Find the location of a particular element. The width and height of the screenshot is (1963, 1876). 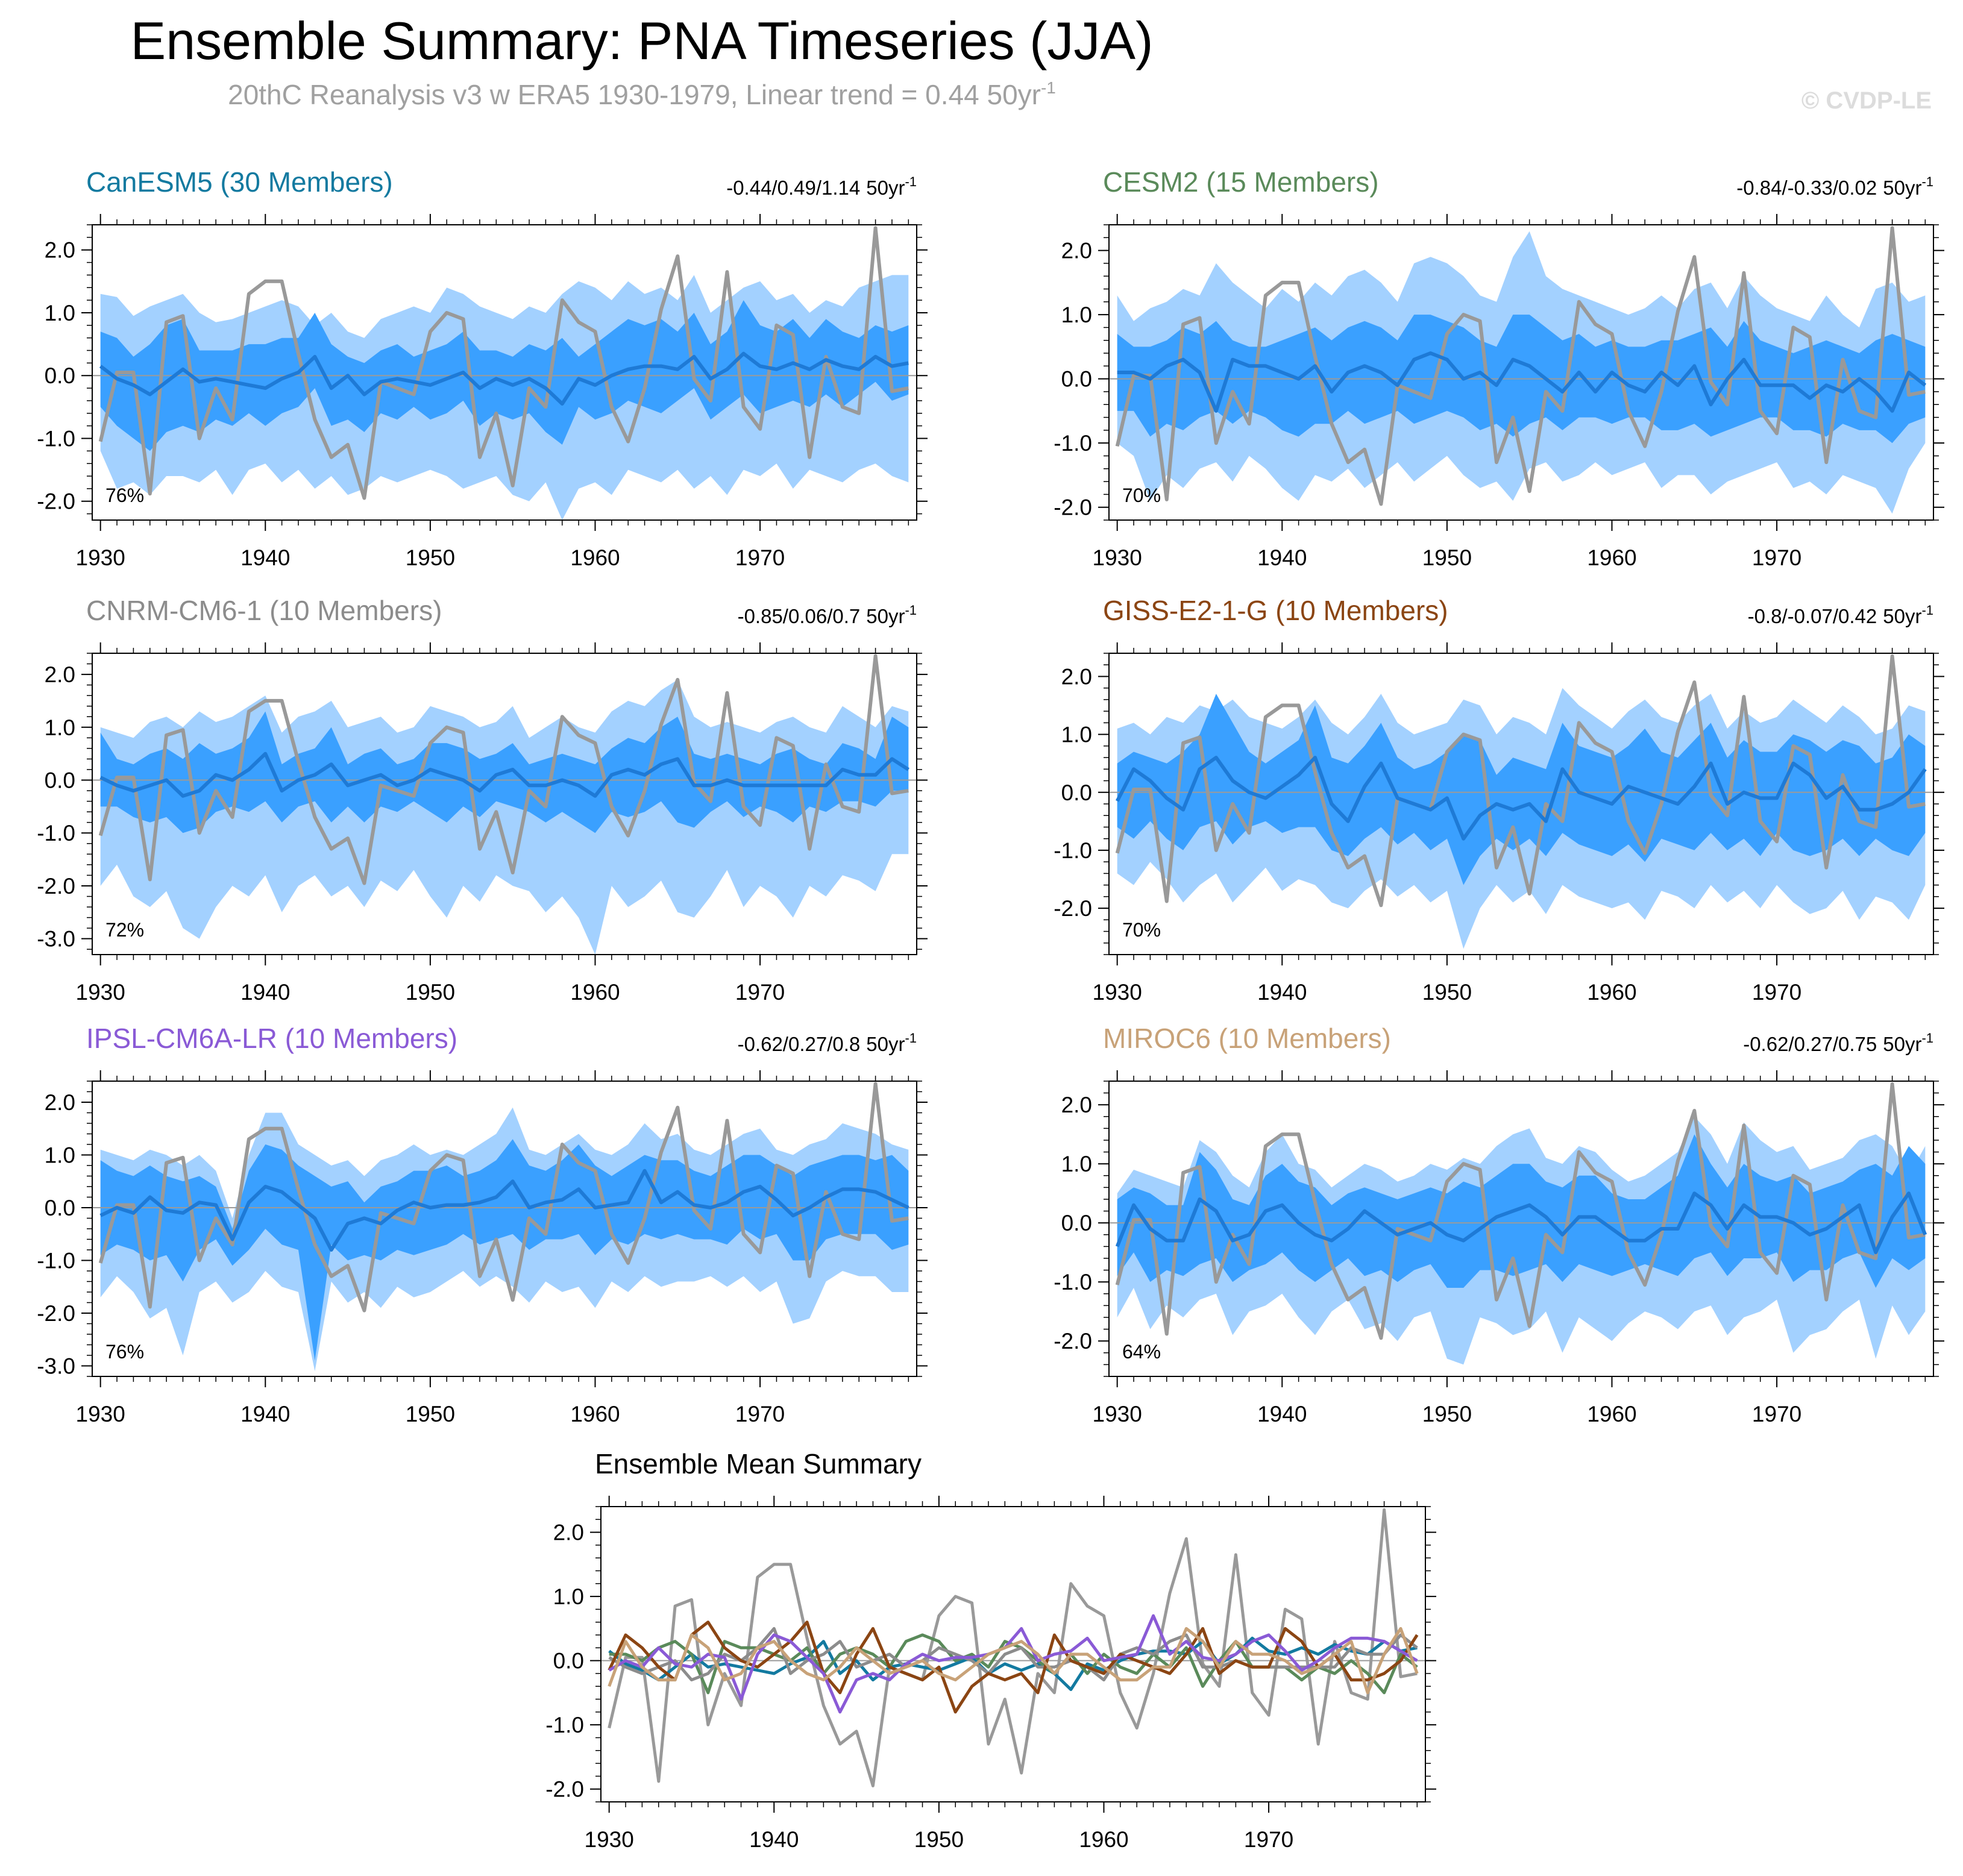

panel-title: Ensemble Mean Summary is located at coordinates (758, 1463).